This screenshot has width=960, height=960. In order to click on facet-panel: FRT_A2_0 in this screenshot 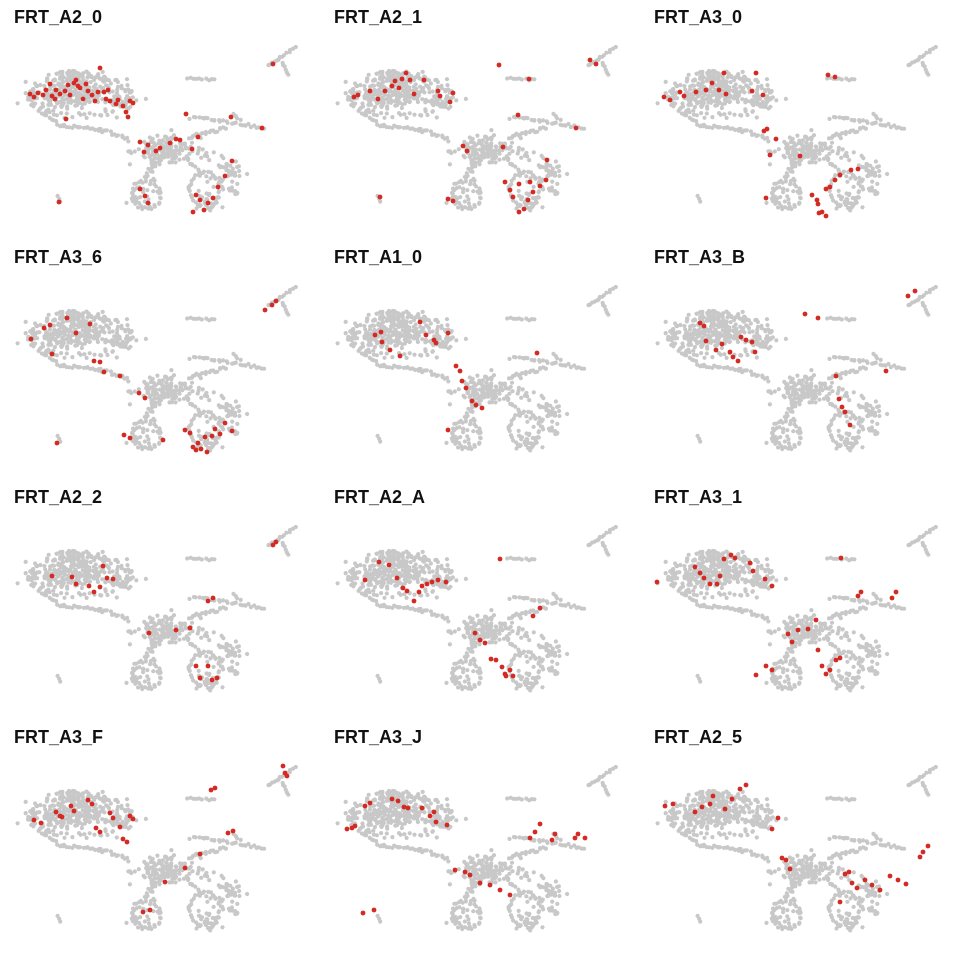, I will do `click(160, 120)`.